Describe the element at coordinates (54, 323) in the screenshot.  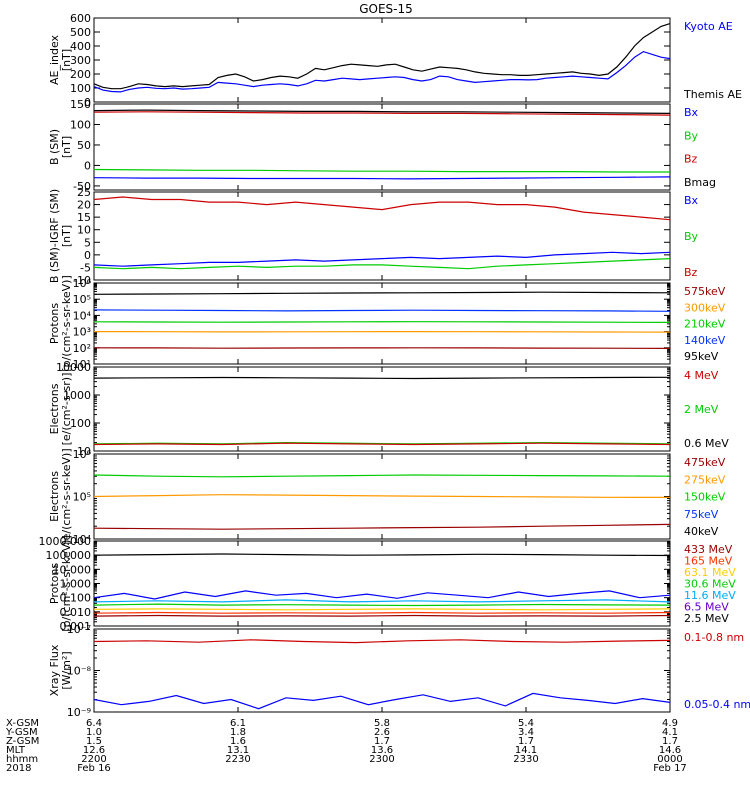
I see `y-axis-label-line: Protons` at that location.